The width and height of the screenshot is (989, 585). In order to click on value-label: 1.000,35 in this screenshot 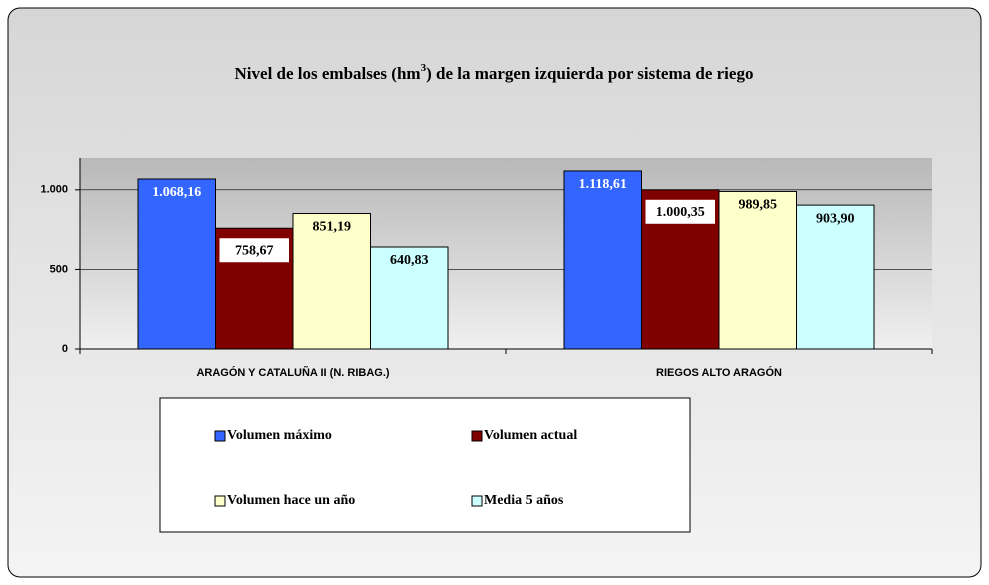, I will do `click(680, 212)`.